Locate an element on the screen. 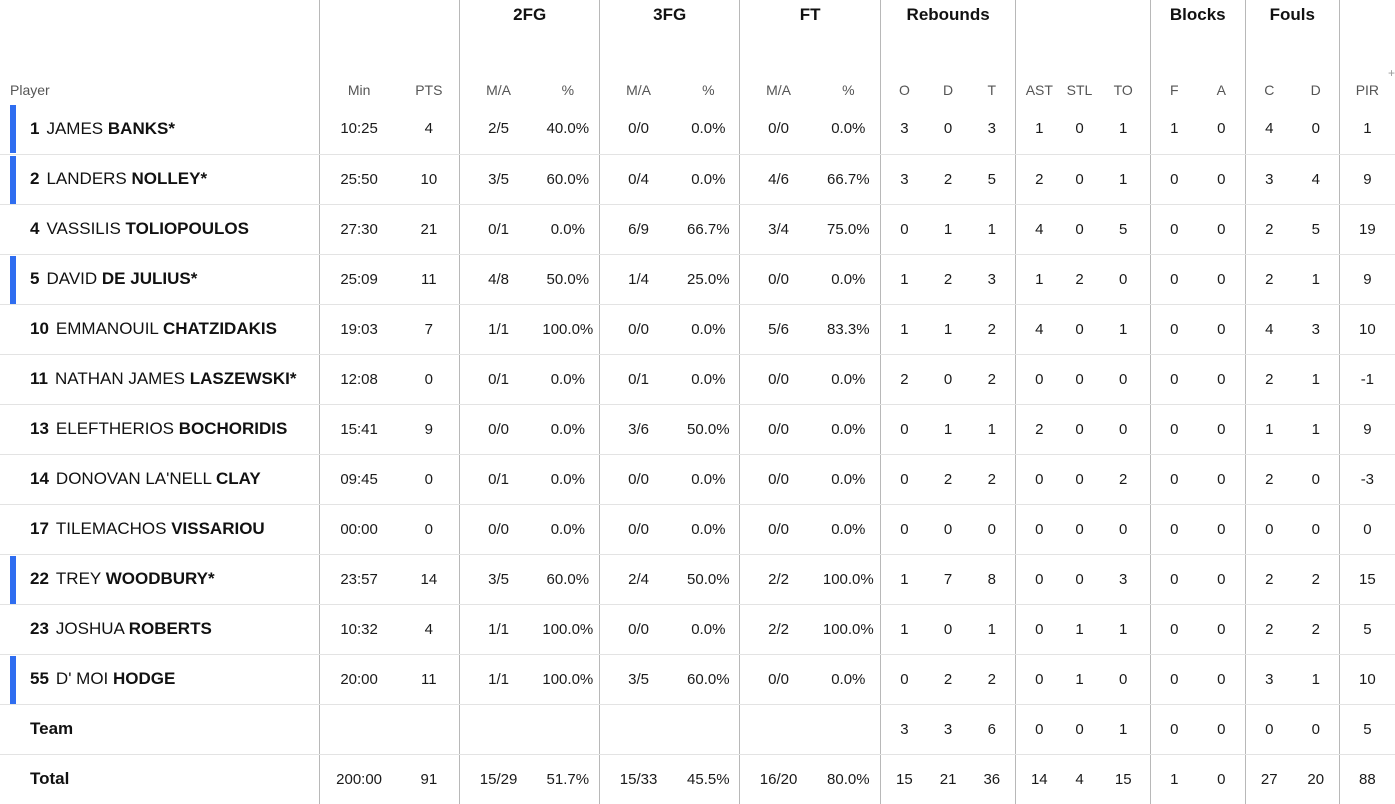 Image resolution: width=1395 pixels, height=804 pixels. stl-cell: 2 is located at coordinates (1079, 279).